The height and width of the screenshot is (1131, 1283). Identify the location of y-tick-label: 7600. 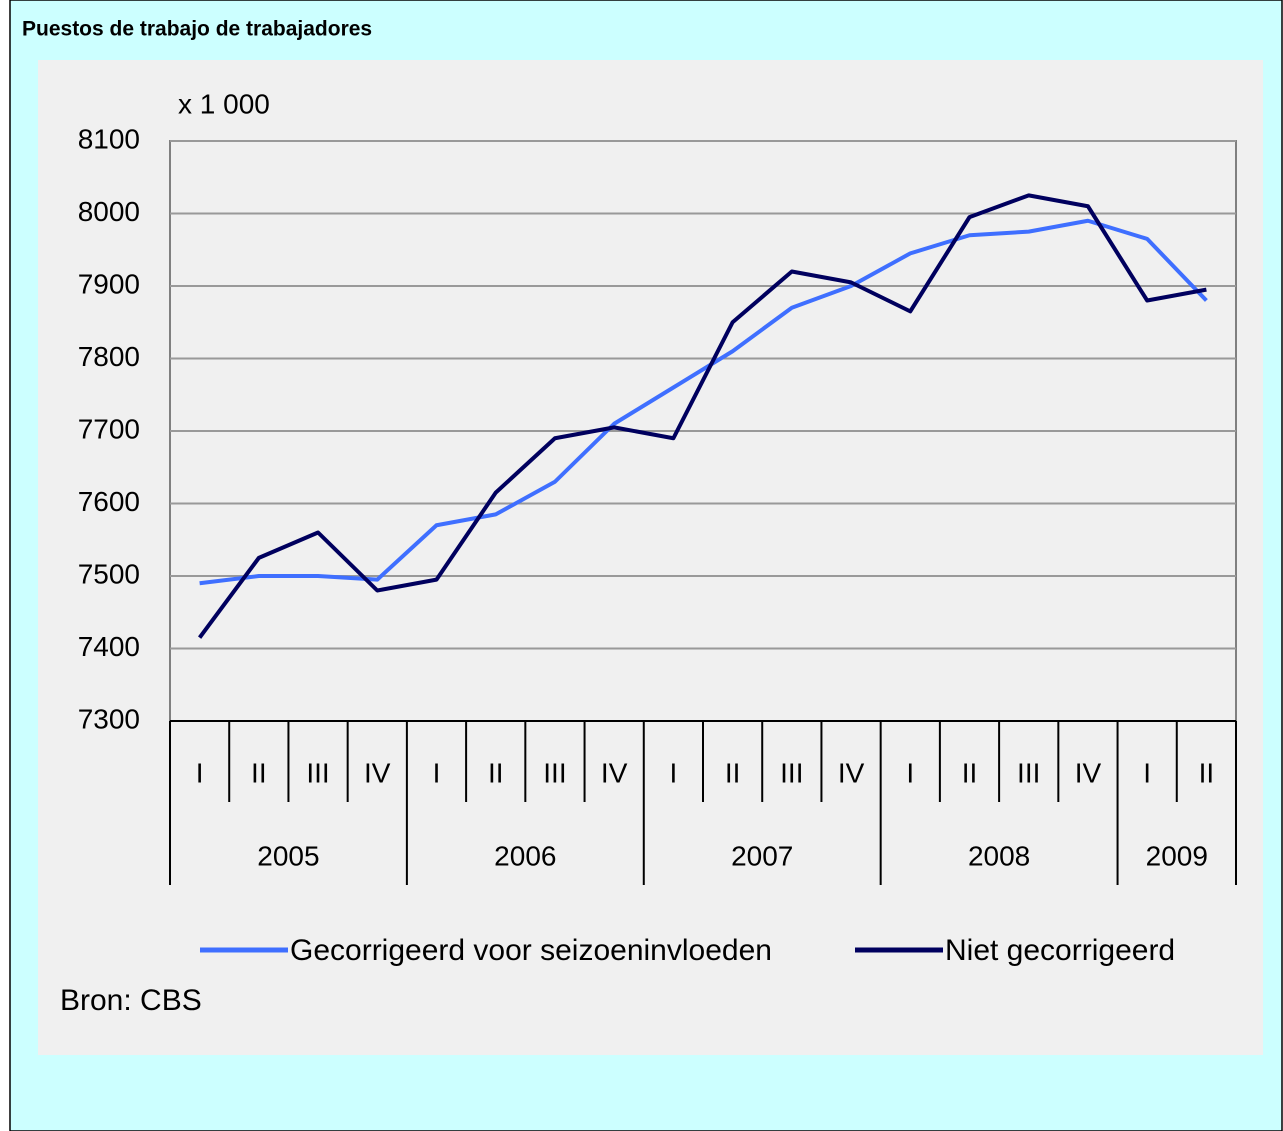
(109, 501).